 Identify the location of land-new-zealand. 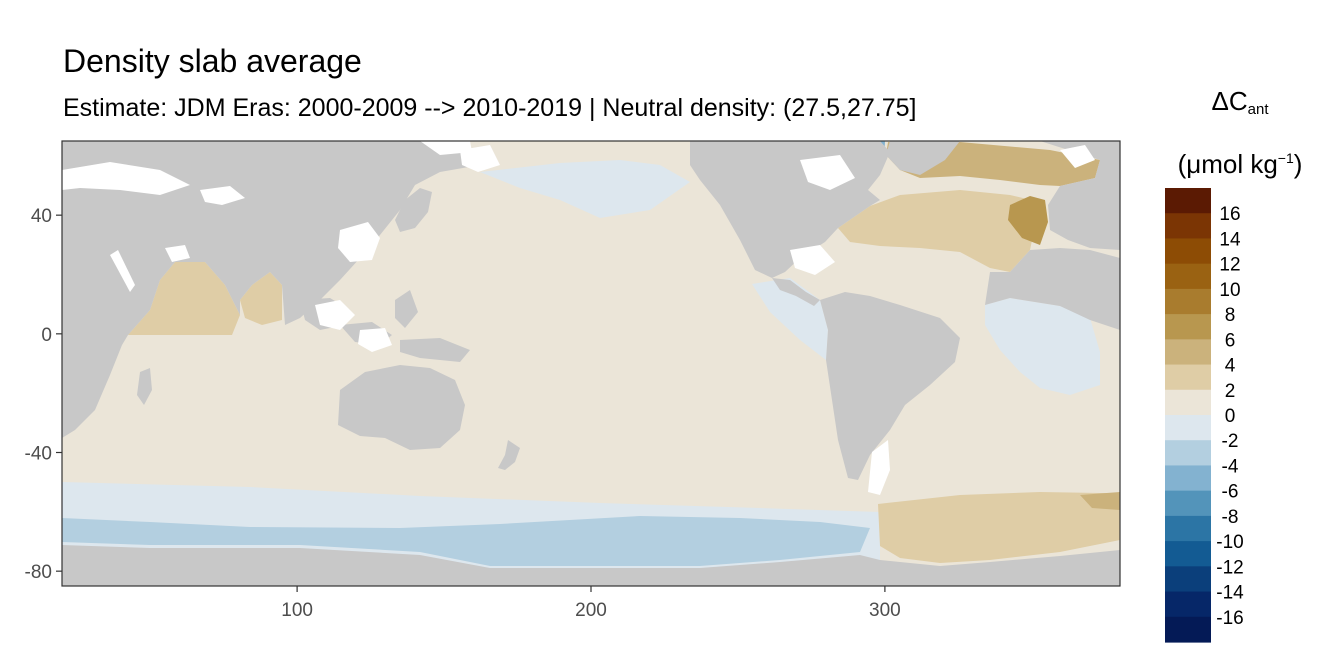
(509, 455).